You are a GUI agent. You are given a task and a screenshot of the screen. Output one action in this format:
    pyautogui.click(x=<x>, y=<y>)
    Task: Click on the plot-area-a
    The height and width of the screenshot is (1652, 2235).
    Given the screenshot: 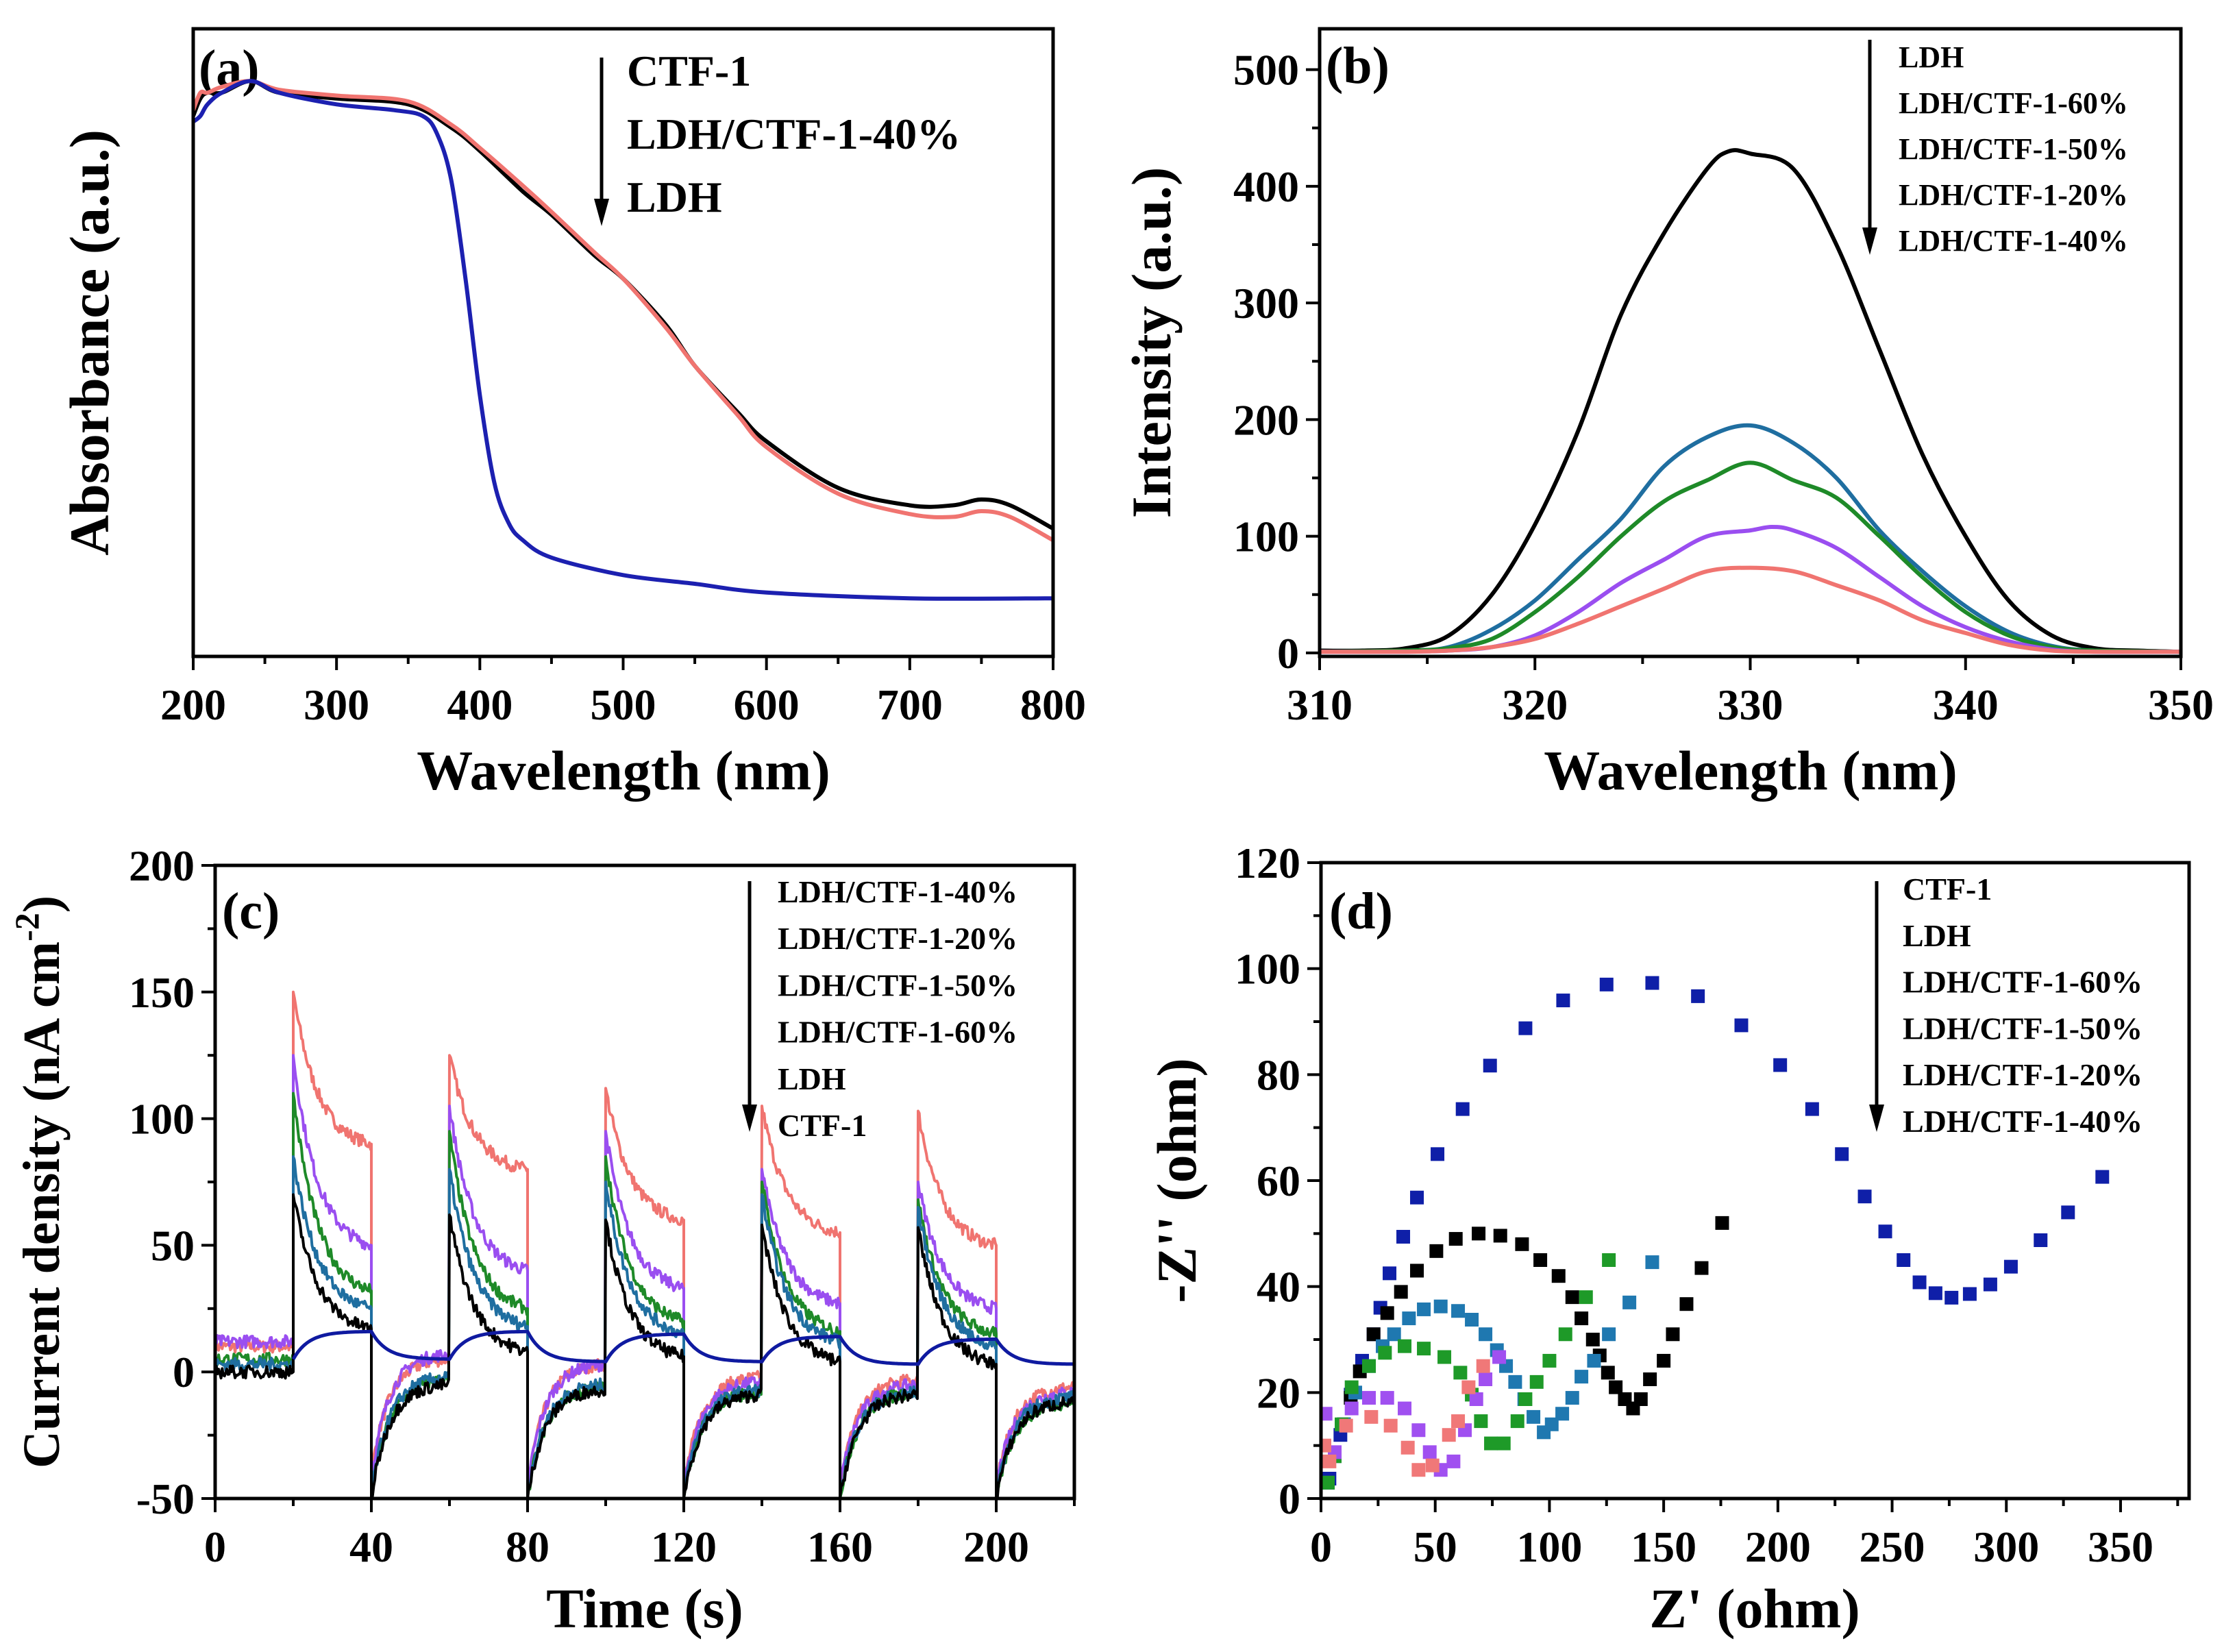 What is the action you would take?
    pyautogui.click(x=623, y=340)
    